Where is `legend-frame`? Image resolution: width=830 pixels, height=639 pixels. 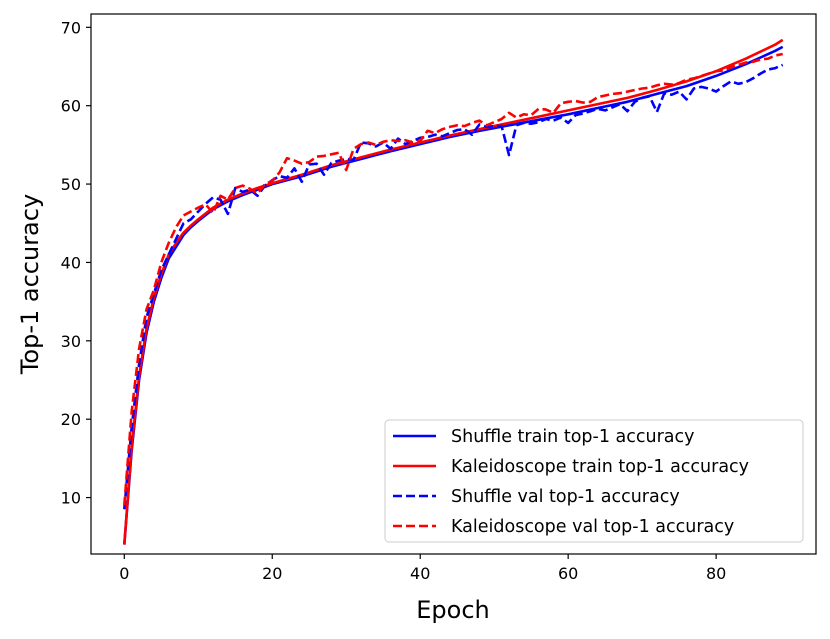 legend-frame is located at coordinates (594, 481).